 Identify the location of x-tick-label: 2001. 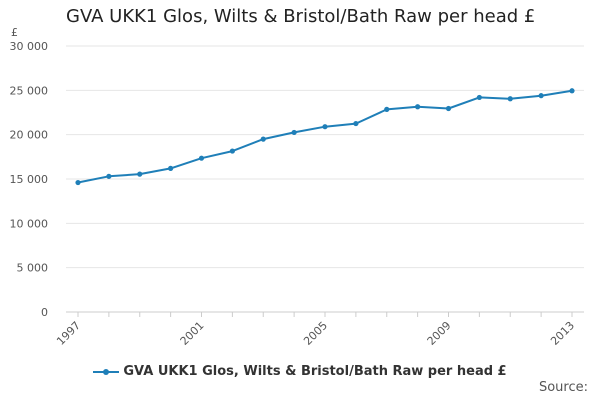
(192, 333).